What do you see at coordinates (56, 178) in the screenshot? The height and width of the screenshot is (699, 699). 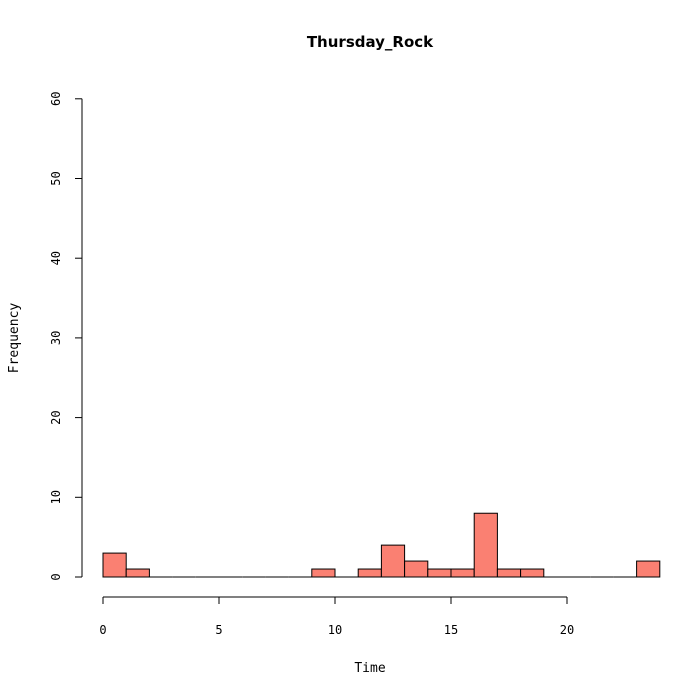 I see `y-tick-label: 50` at bounding box center [56, 178].